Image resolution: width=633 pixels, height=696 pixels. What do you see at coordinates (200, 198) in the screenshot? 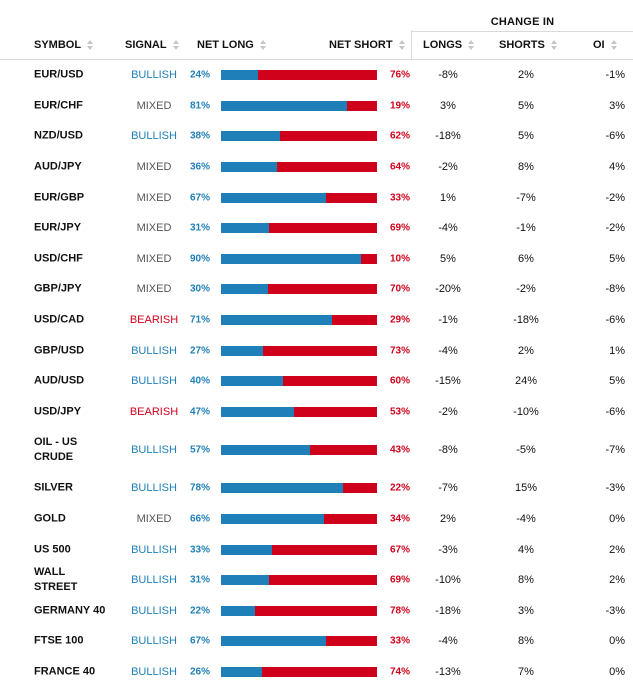
I see `net-long-percent: 67%` at bounding box center [200, 198].